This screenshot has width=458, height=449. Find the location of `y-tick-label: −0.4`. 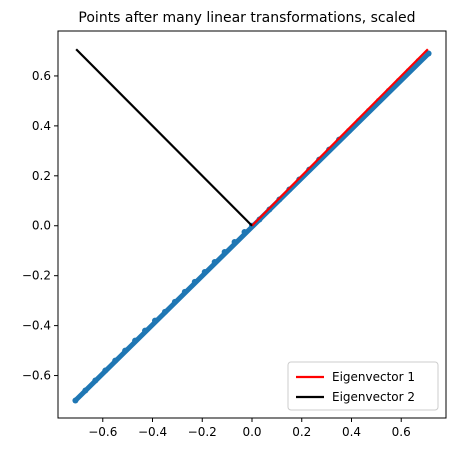

y-tick-label: −0.4 is located at coordinates (36, 326).